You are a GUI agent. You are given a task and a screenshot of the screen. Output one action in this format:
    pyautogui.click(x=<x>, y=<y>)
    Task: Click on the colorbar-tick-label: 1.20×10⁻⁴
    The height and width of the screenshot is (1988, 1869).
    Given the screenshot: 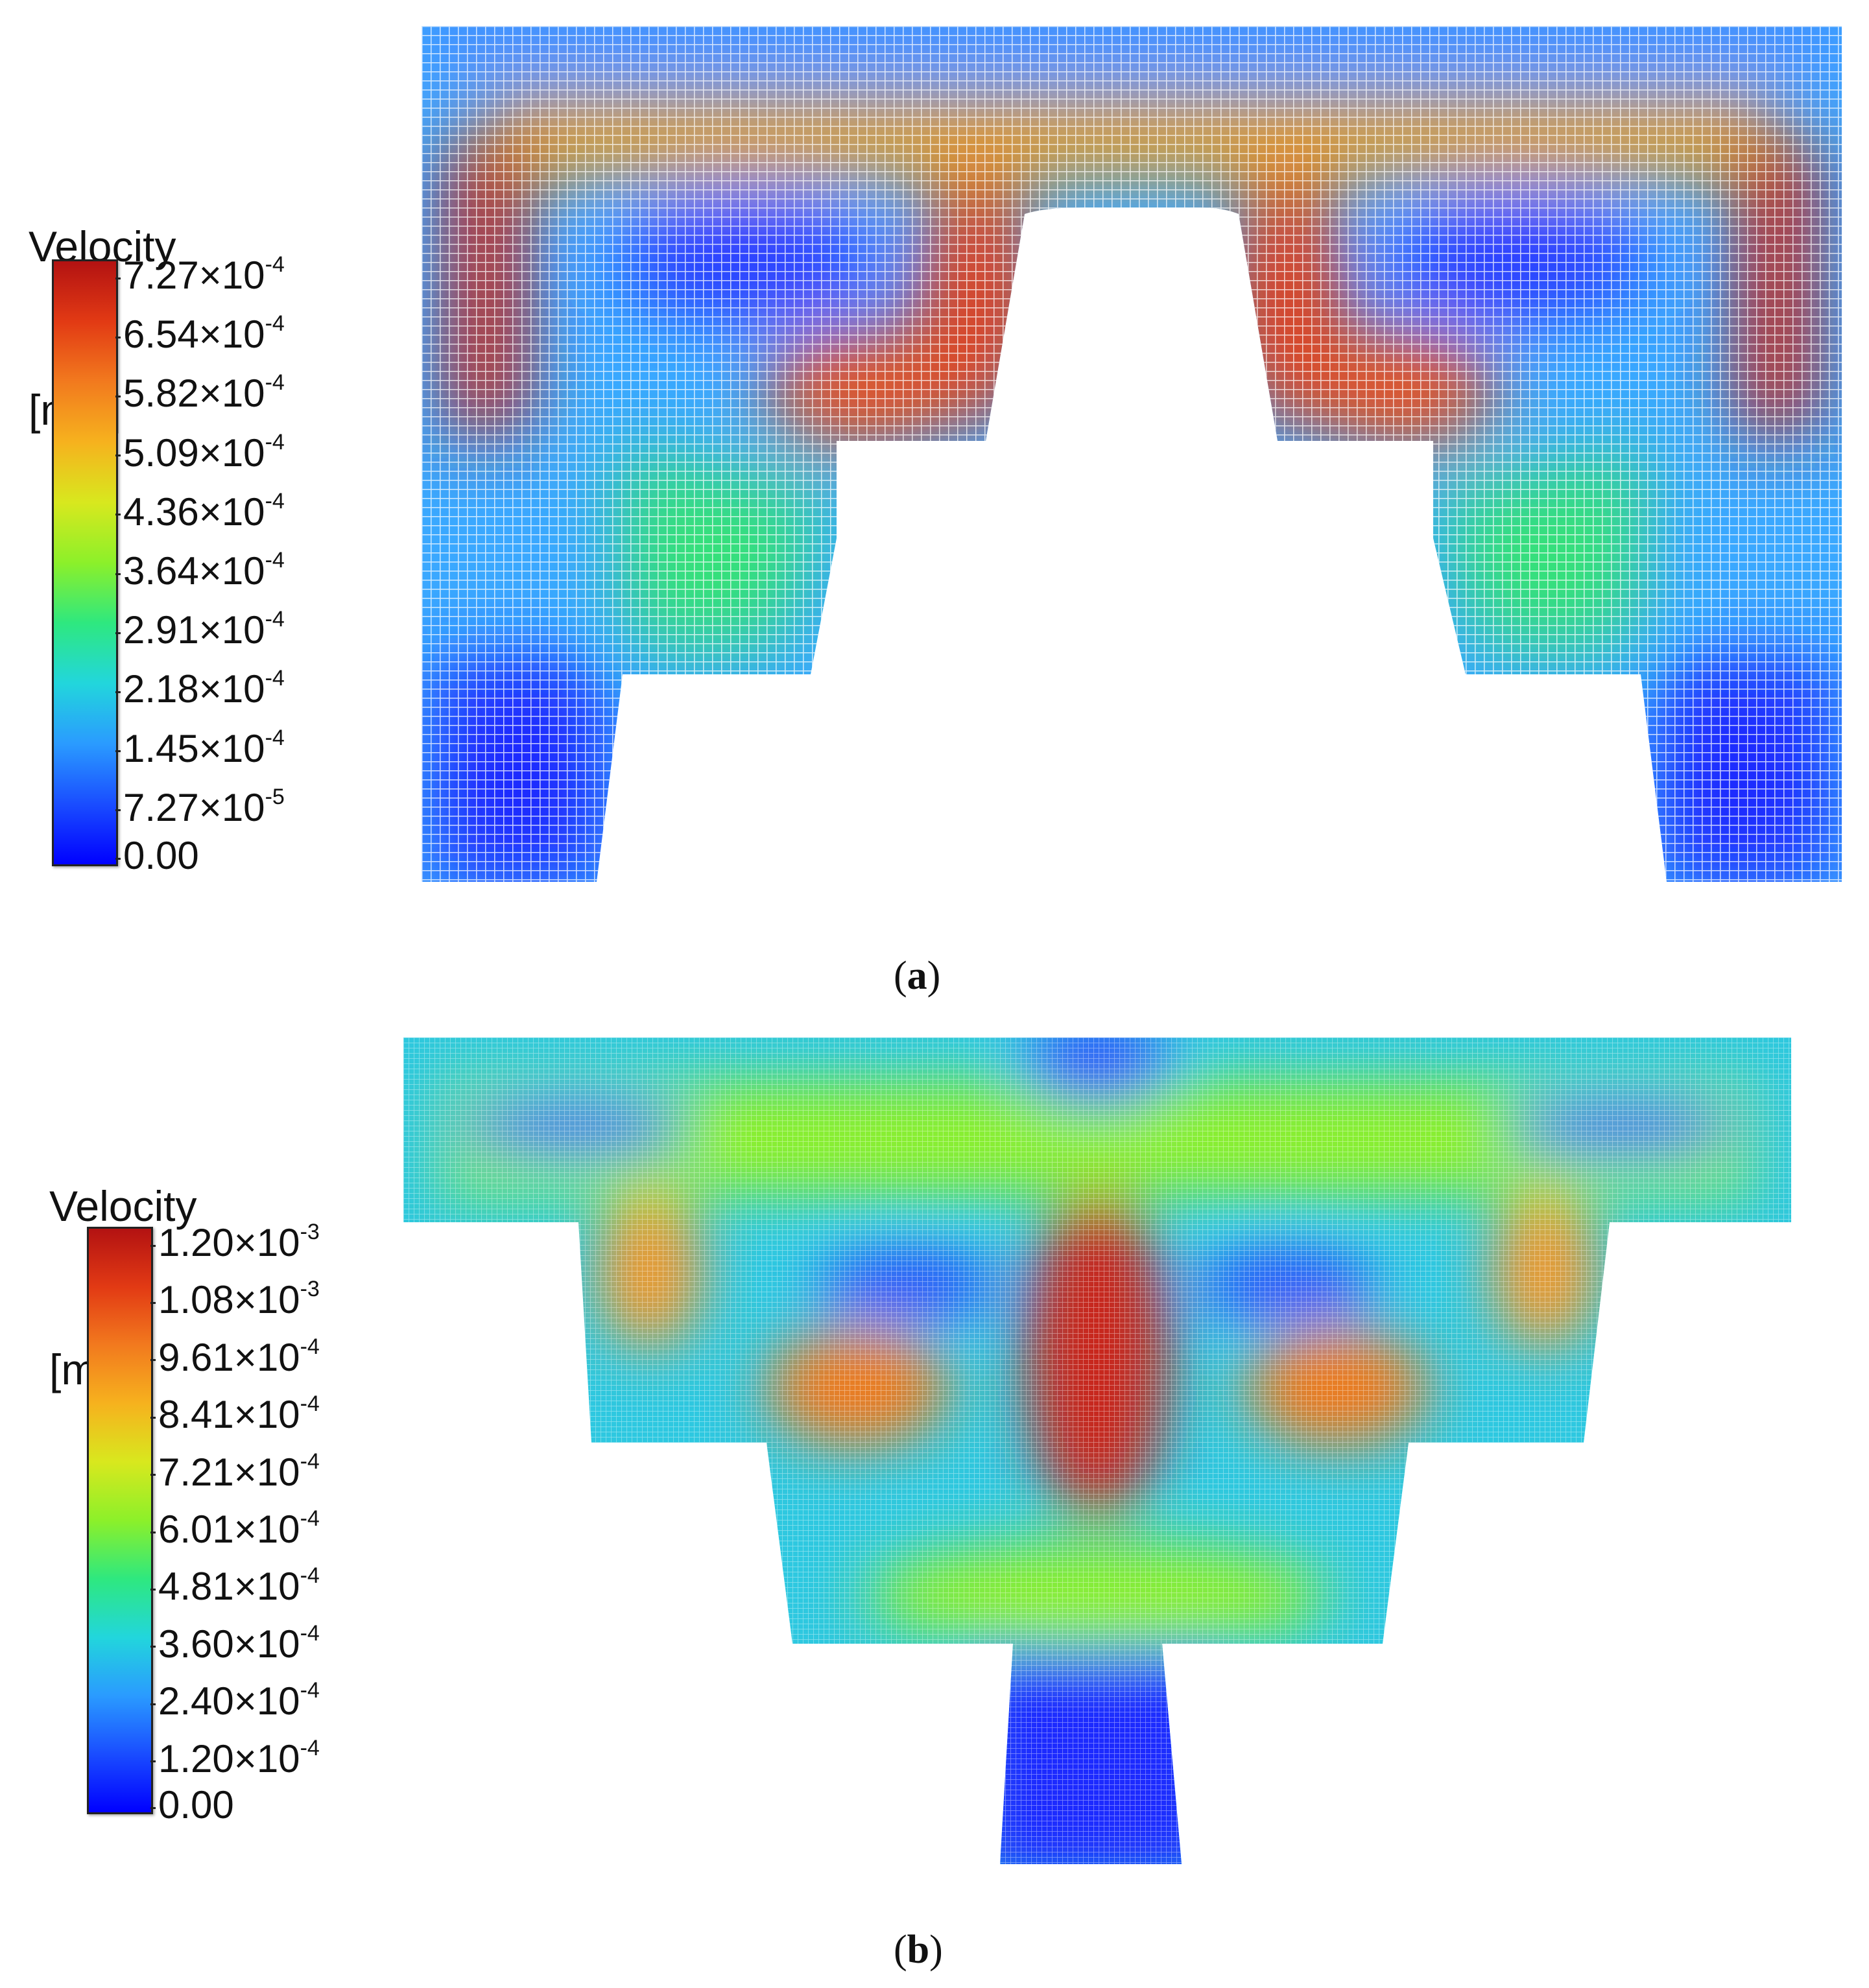 What is the action you would take?
    pyautogui.click(x=235, y=1754)
    